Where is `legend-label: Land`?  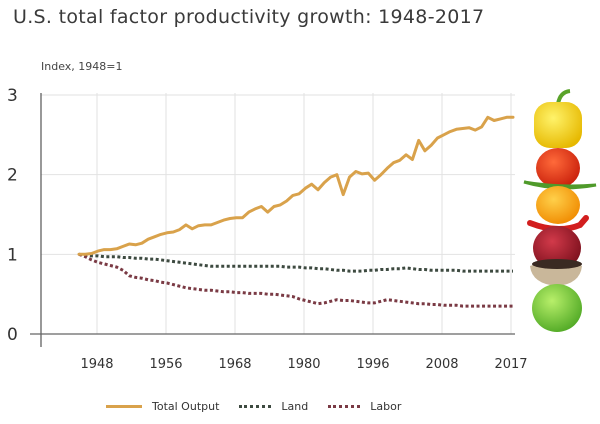 legend-label: Land is located at coordinates (295, 406).